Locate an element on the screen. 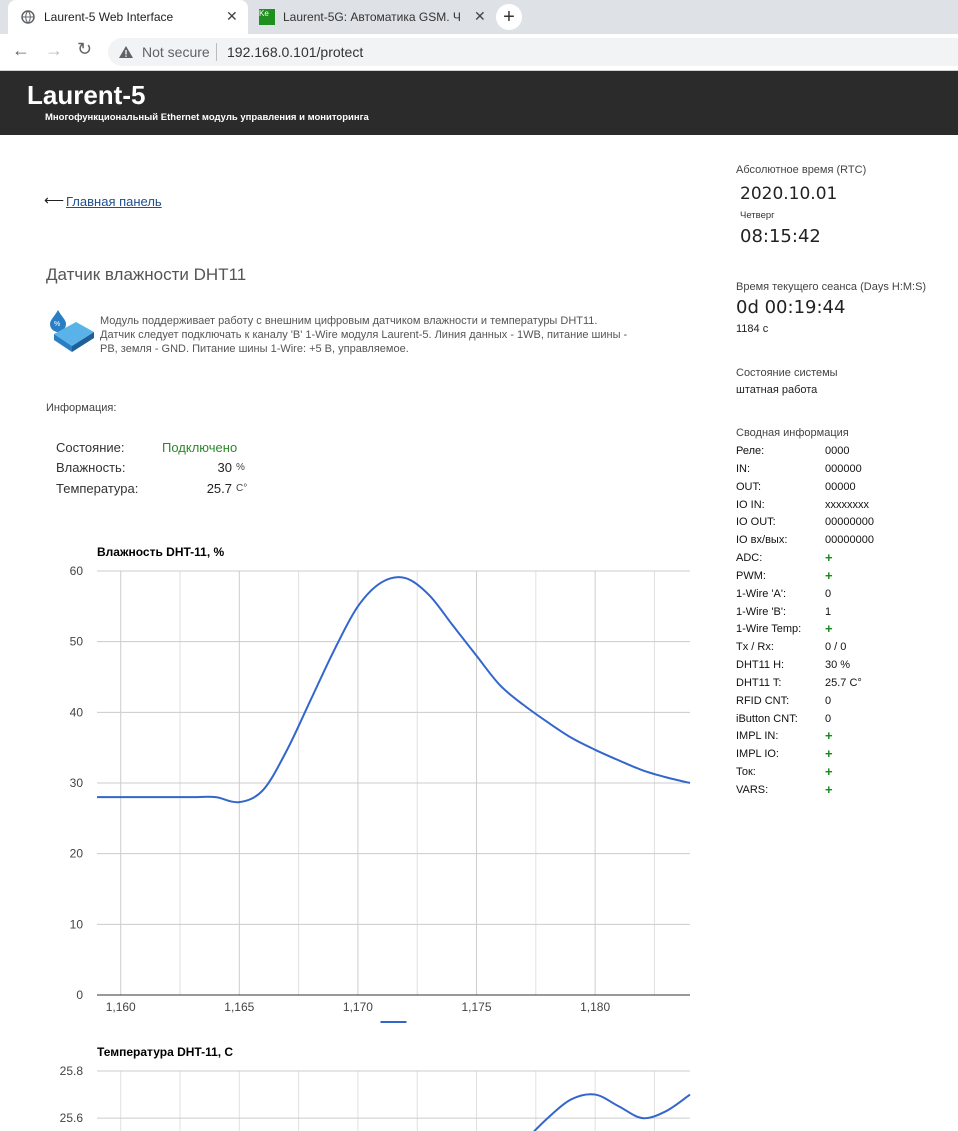  summary-label: IO OUT: is located at coordinates (756, 522).